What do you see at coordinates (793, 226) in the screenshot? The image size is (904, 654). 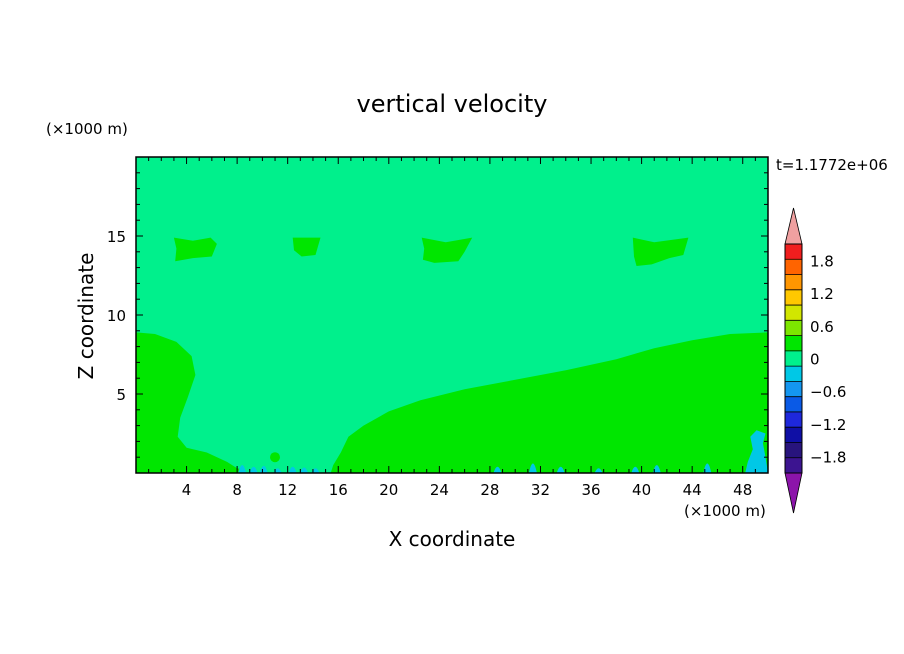 I see `colorbar-over-arrow` at bounding box center [793, 226].